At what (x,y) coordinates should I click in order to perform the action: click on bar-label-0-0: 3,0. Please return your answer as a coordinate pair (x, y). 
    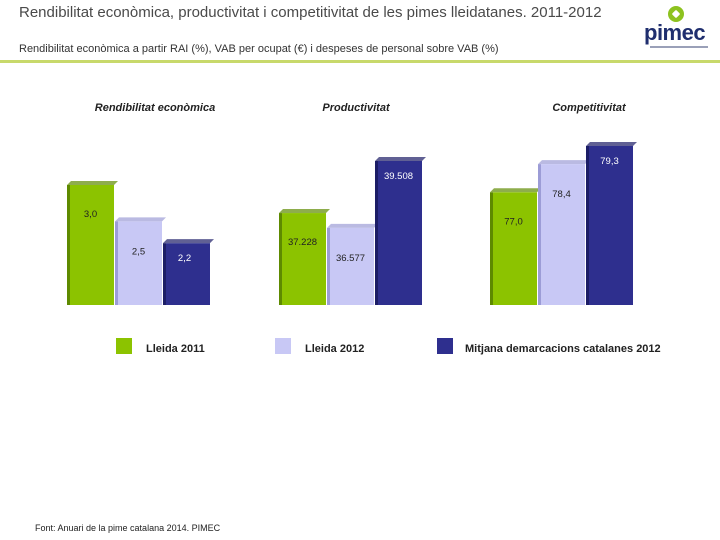
    Looking at the image, I should click on (90, 214).